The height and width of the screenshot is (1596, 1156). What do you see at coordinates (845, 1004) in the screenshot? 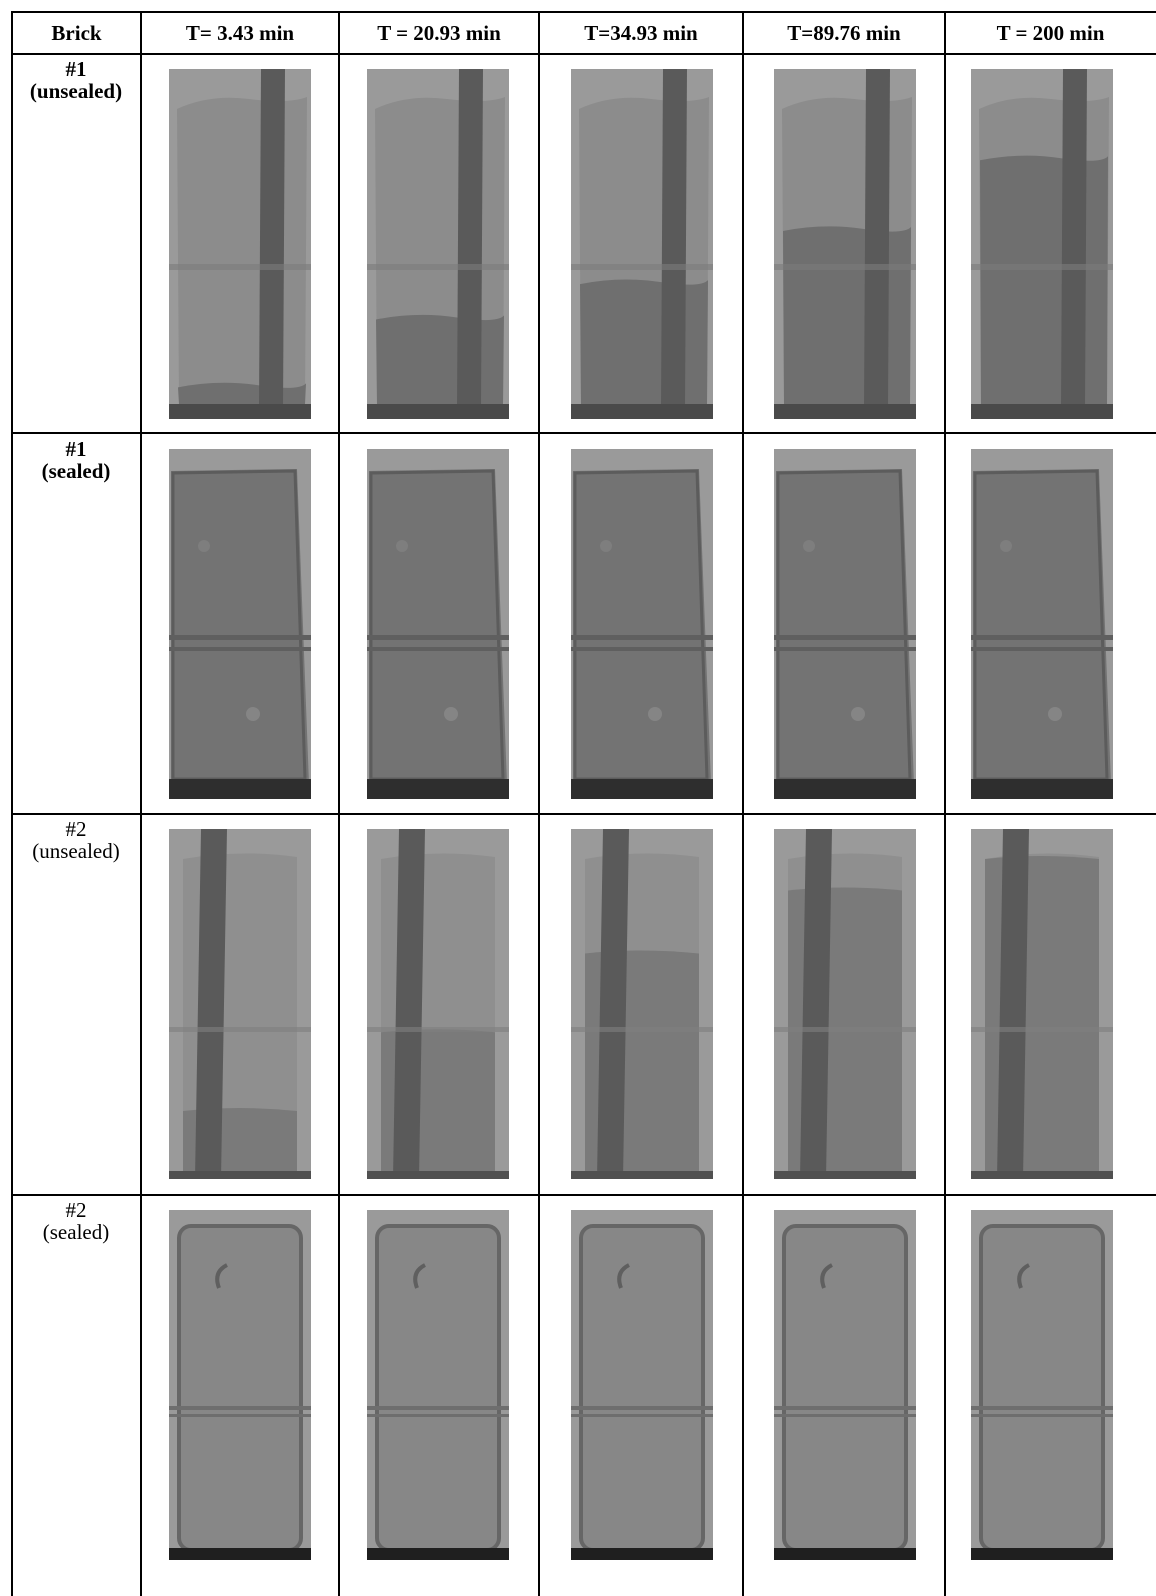
I see `xray-image-r3-c4` at bounding box center [845, 1004].